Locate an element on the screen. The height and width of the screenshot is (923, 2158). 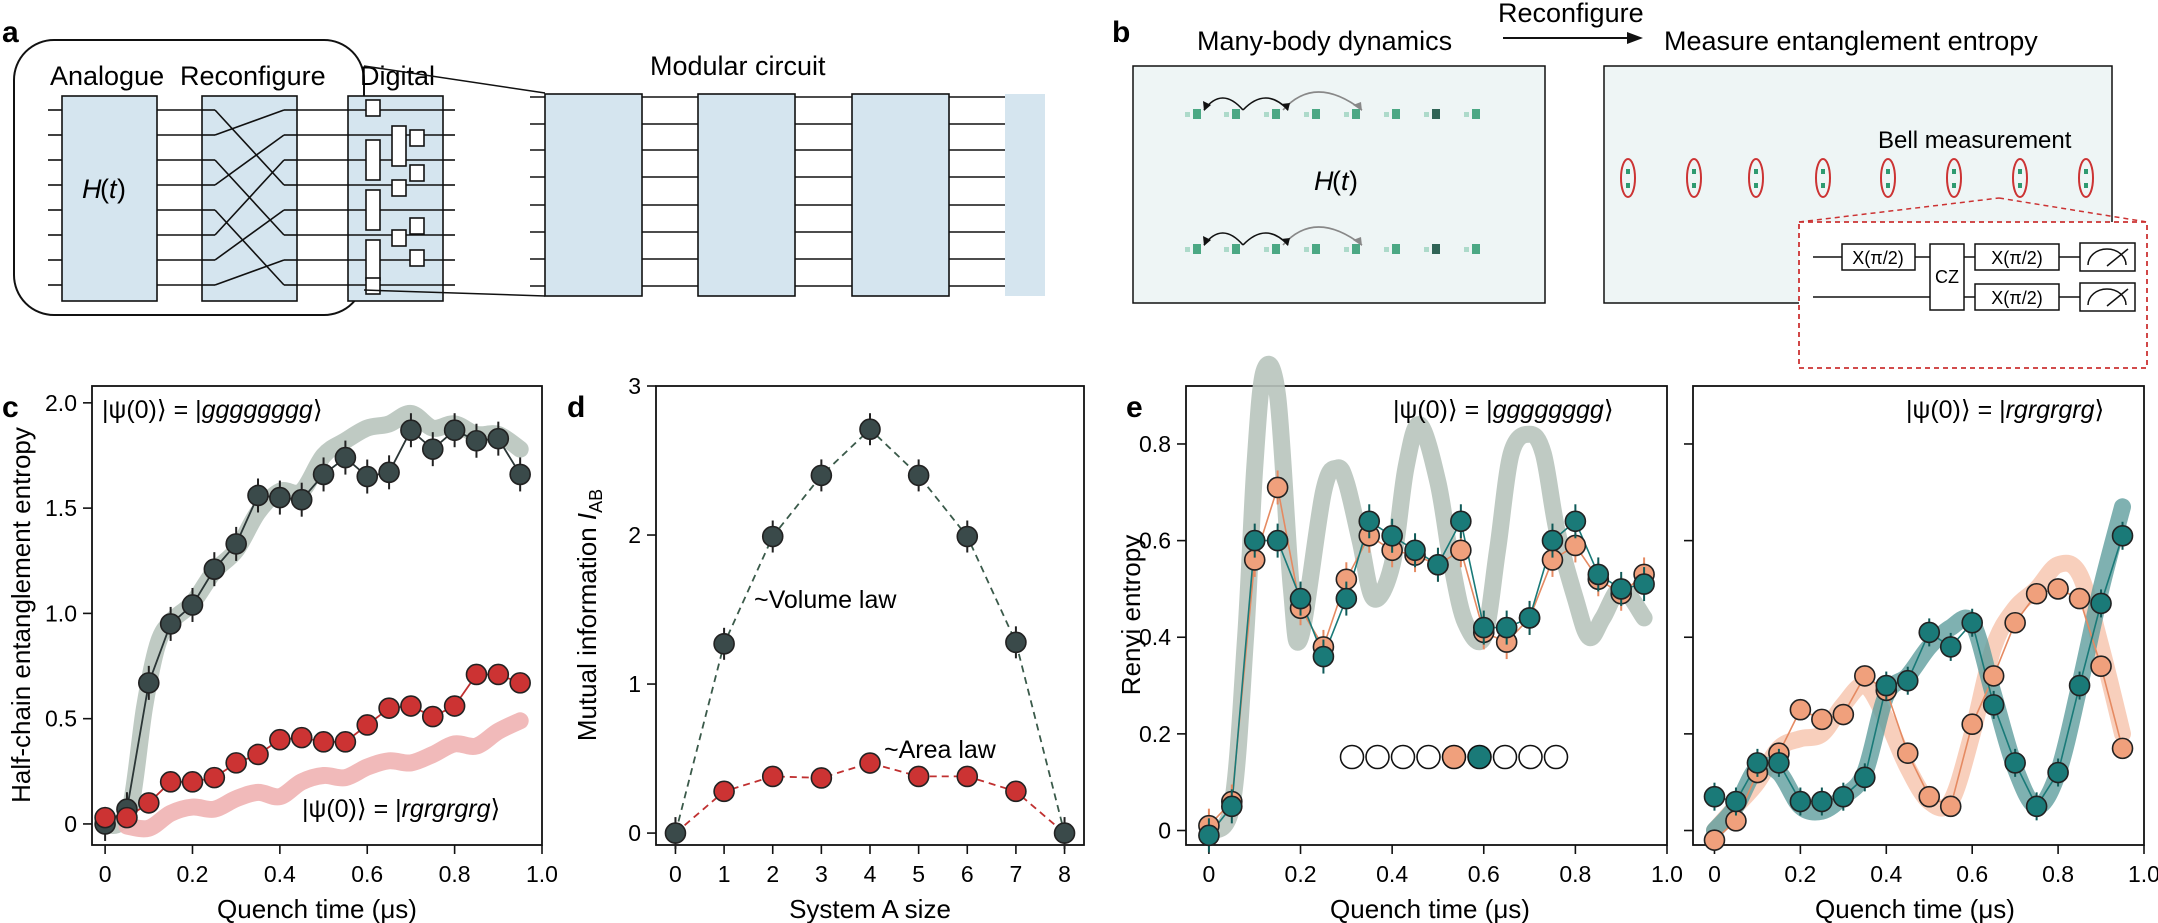
modular-circuit is located at coordinates (787, 195).